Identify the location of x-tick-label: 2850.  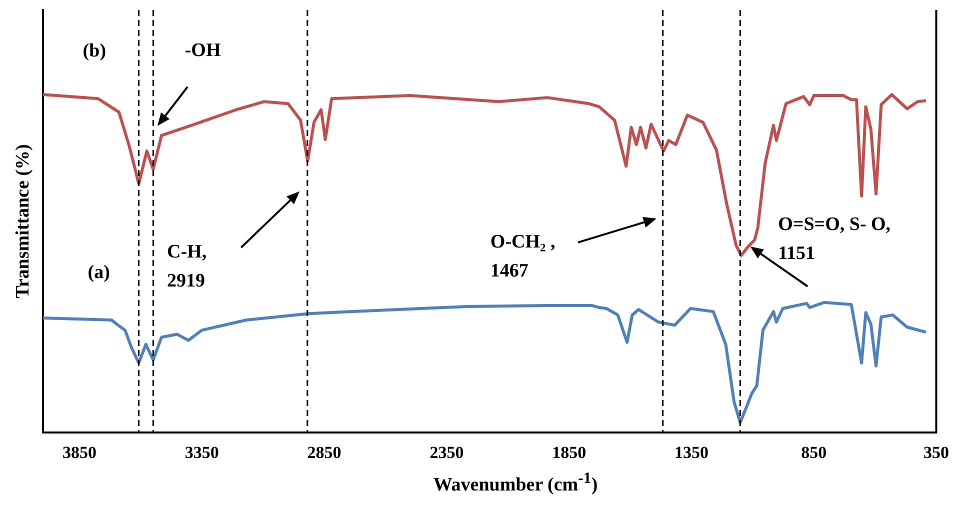
(324, 452).